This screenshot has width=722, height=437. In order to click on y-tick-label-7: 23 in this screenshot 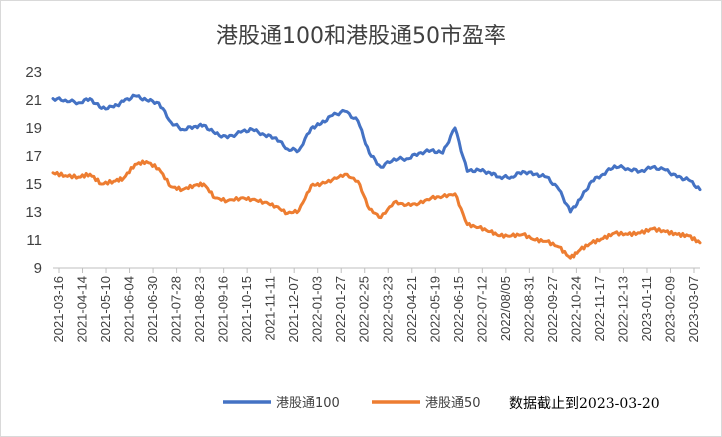, I will do `click(33, 72)`.